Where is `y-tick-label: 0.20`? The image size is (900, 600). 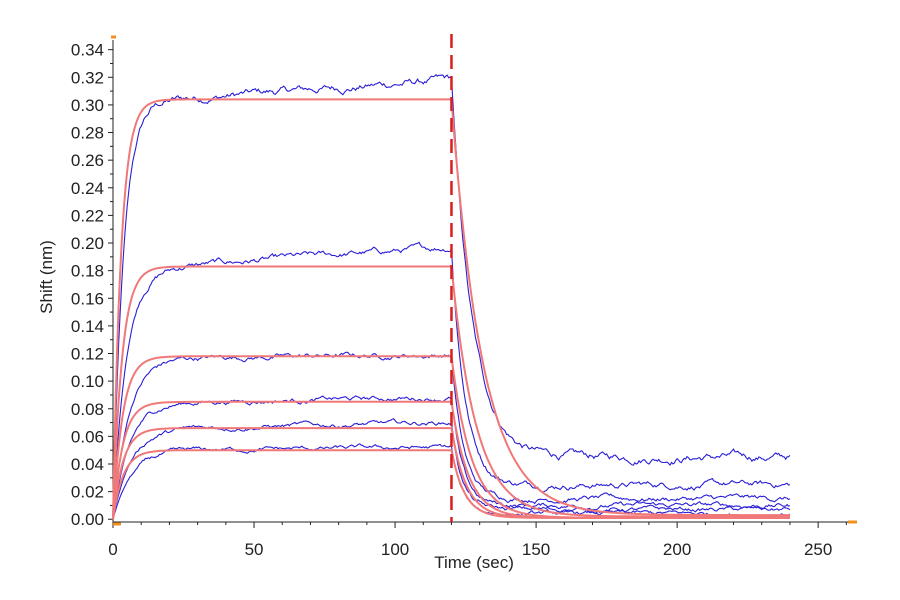
y-tick-label: 0.20 is located at coordinates (87, 243).